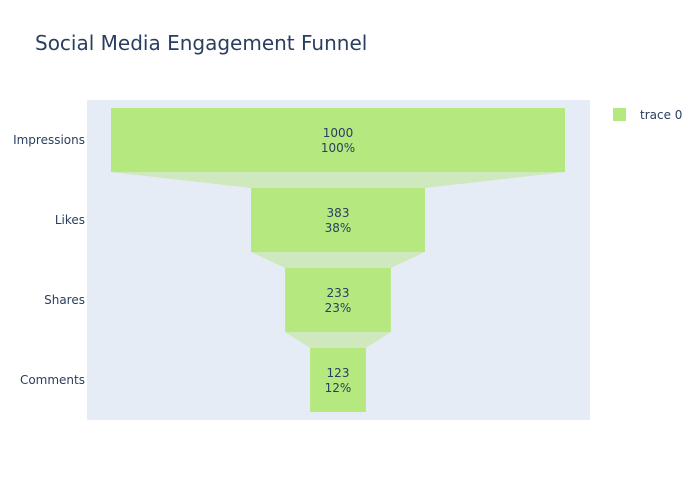 The image size is (700, 500). Describe the element at coordinates (338, 228) in the screenshot. I see `bar-percent-label: 38%` at that location.